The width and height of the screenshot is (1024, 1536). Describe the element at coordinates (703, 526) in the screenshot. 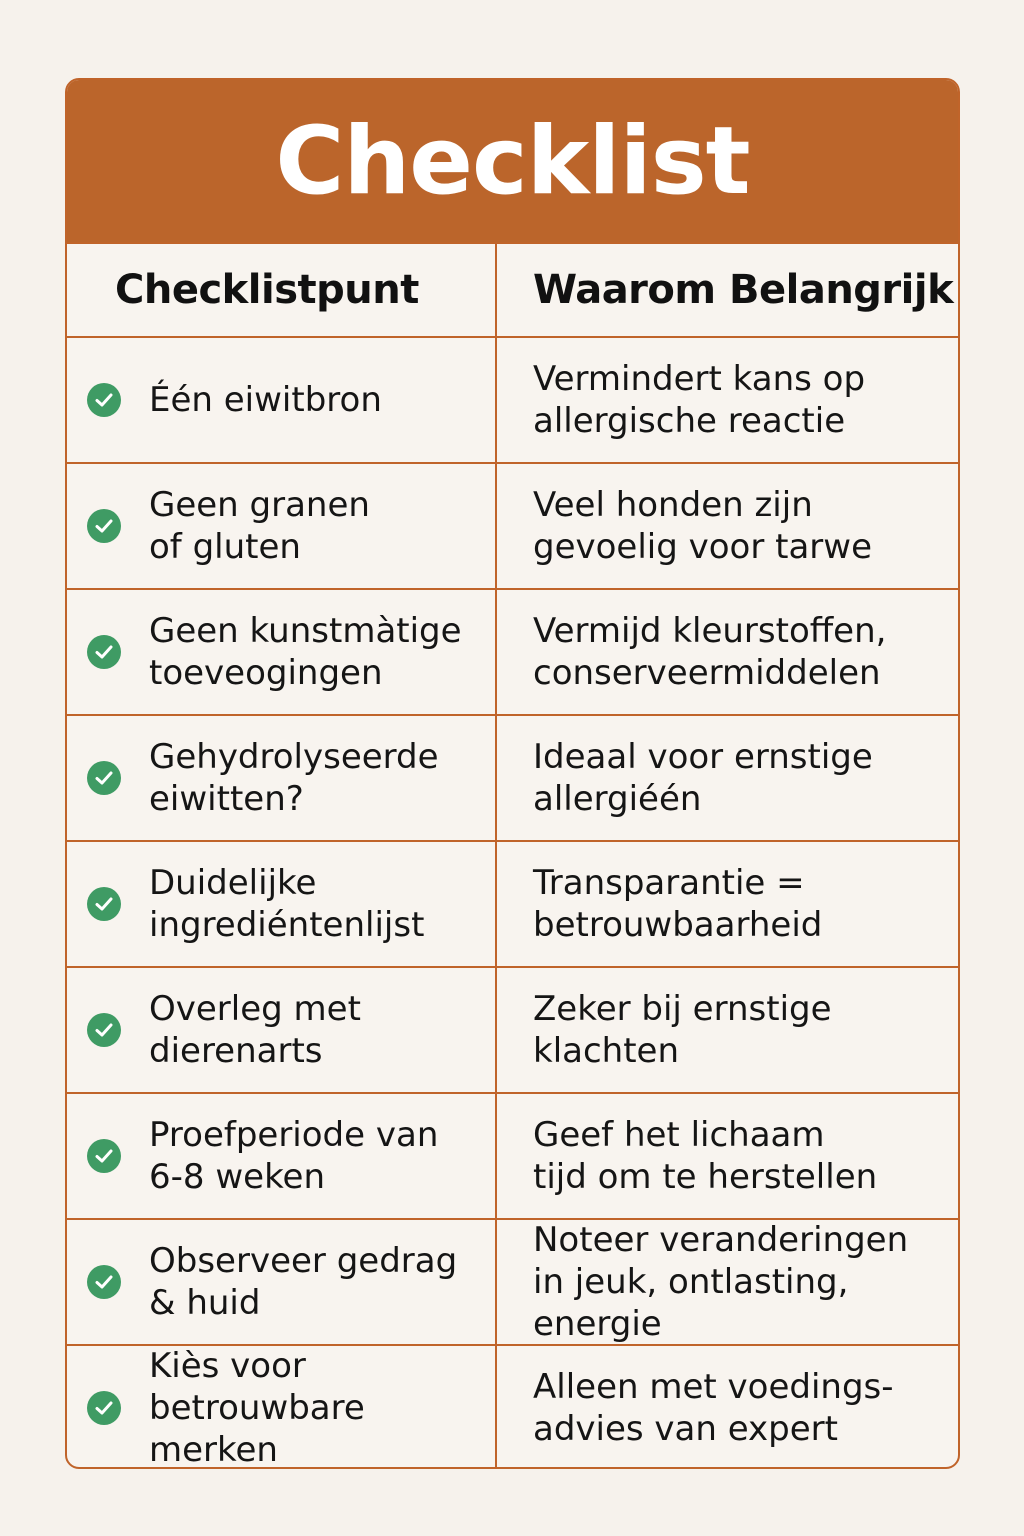

I see `reason-text: Veel honden zijn gevoelig voor tarwe` at that location.